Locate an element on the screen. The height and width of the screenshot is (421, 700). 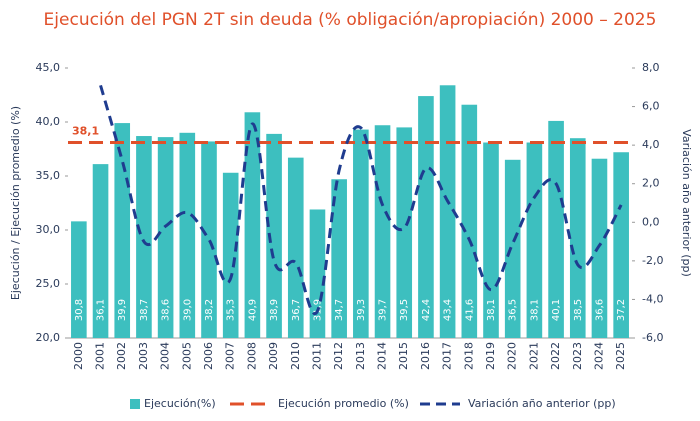
x-tick-label: 2009 is located at coordinates (273, 356).